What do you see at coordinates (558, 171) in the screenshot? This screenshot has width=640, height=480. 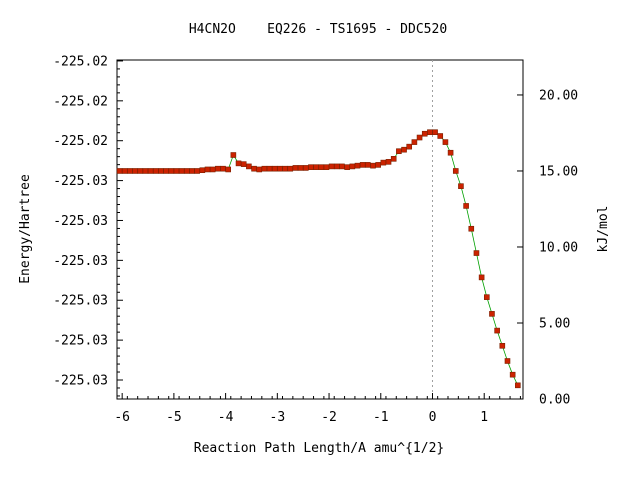 I see `right-y-tick-label: 15.00` at bounding box center [558, 171].